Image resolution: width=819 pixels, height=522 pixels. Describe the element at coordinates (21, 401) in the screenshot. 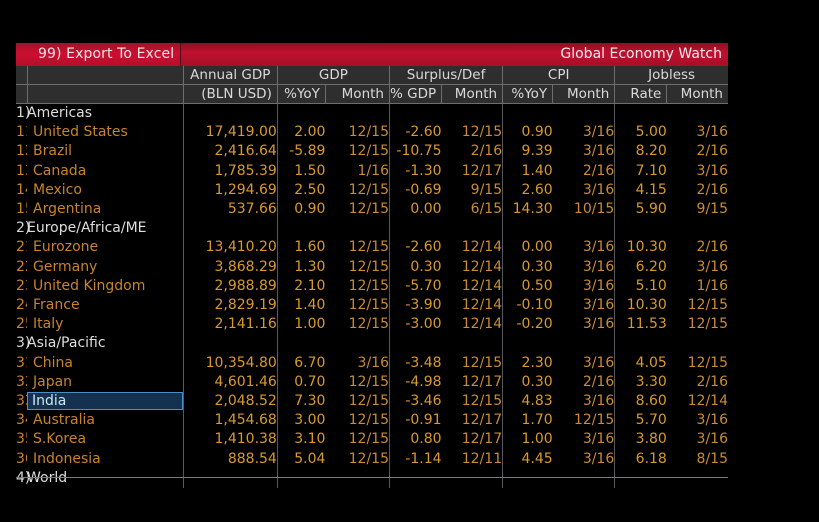

I see `row-index: 33)` at that location.